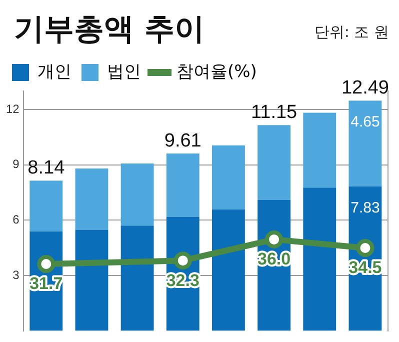 This screenshot has height=342, width=399. Describe the element at coordinates (183, 141) in the screenshot. I see `total-label: 9.61` at that location.